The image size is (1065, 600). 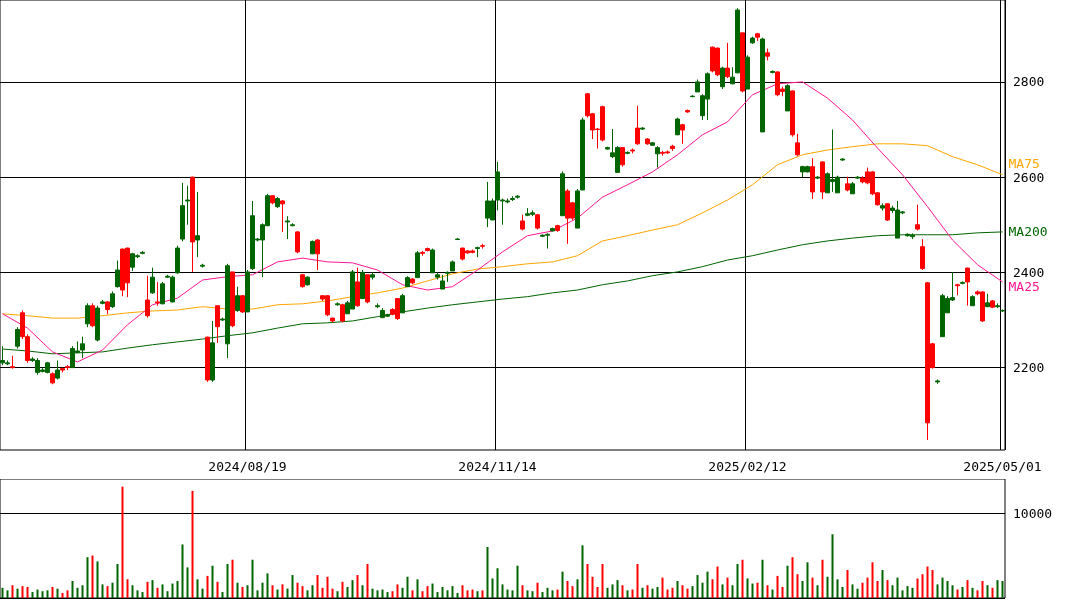 What do you see at coordinates (1028, 232) in the screenshot?
I see `series-label: MA200` at bounding box center [1028, 232].